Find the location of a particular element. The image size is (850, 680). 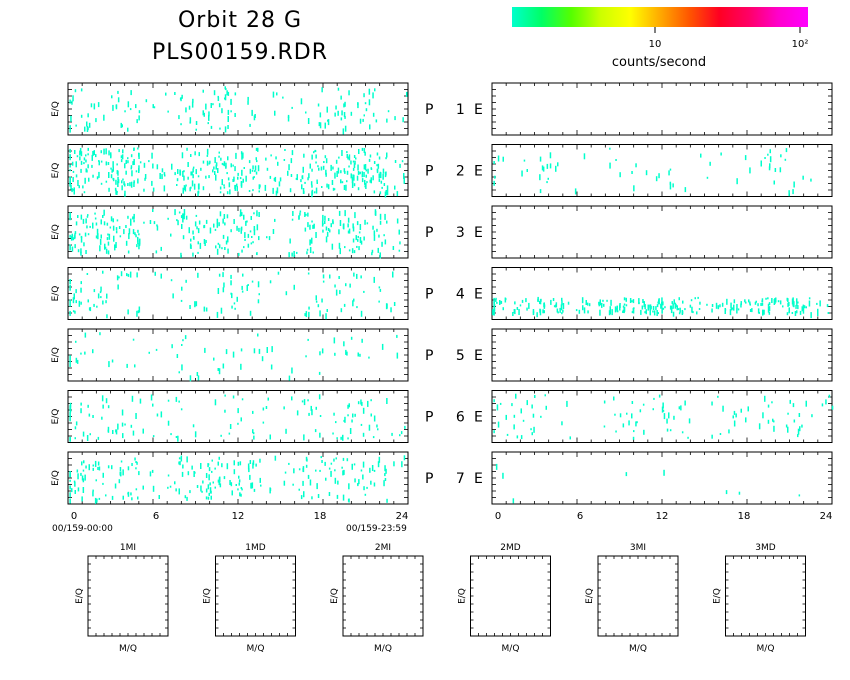

spectrogram-panel-right is located at coordinates (662, 478).